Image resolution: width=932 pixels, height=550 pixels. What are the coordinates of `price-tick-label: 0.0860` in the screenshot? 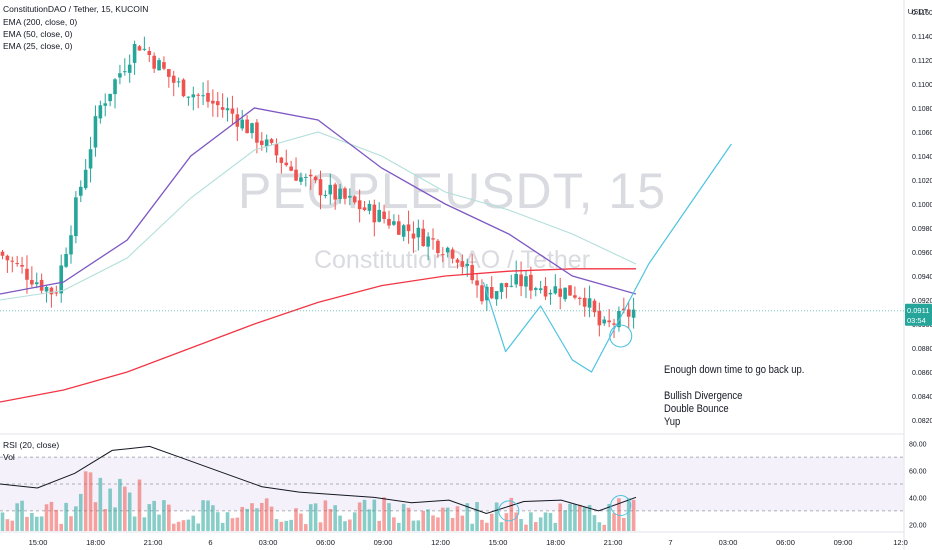 It's located at (922, 373).